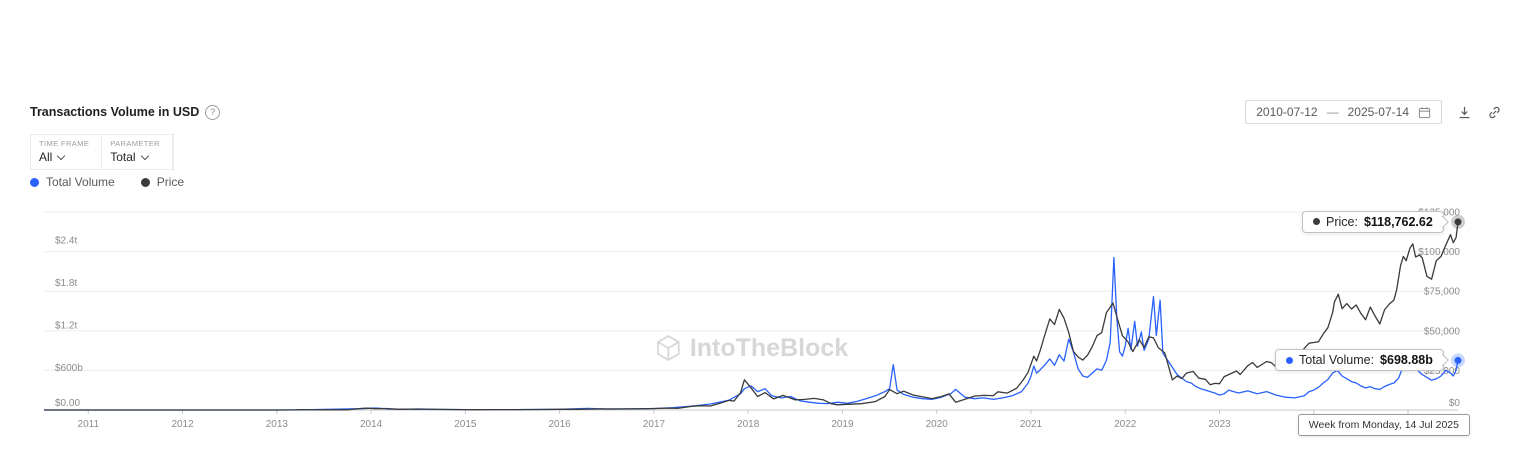  I want to click on date-from: 2010-07-12, so click(1287, 112).